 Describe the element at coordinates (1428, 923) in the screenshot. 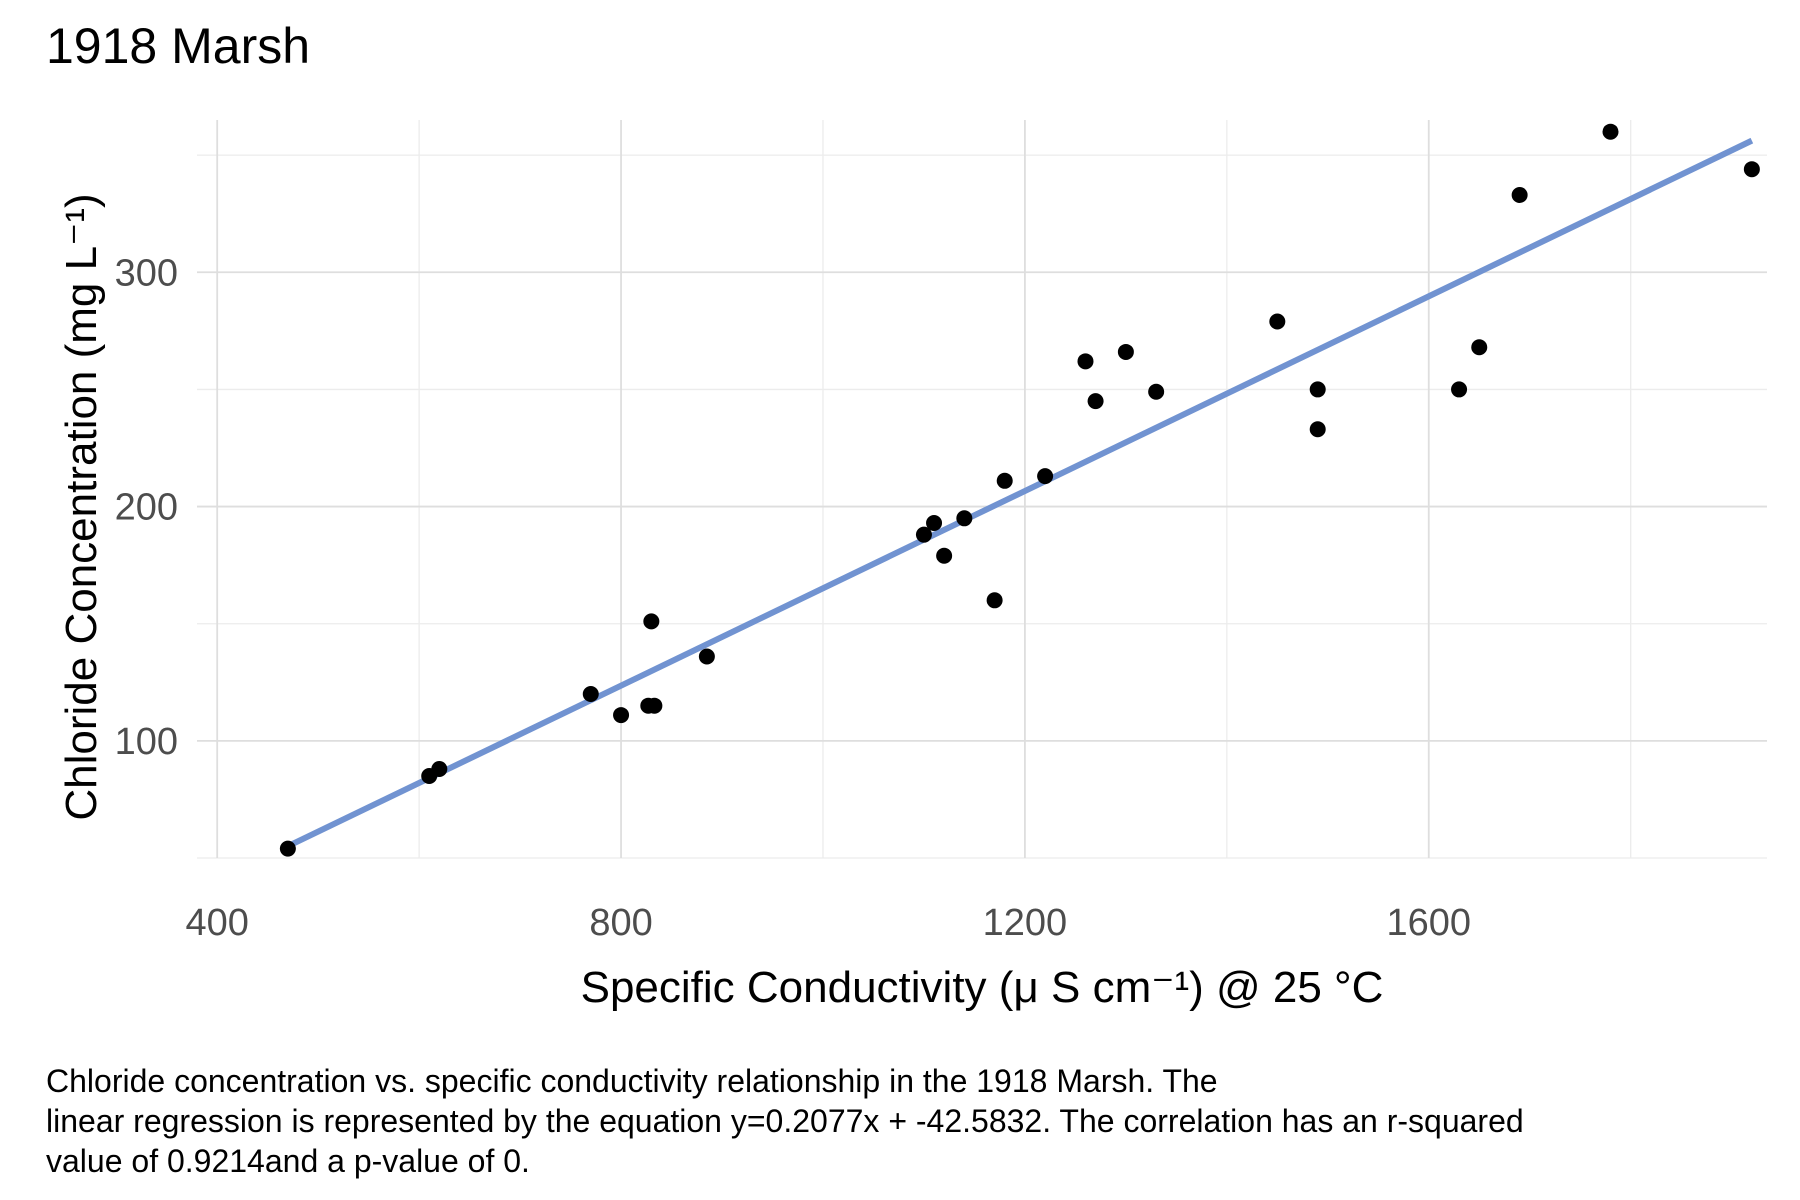

I see `x-tick-label: 1600` at that location.